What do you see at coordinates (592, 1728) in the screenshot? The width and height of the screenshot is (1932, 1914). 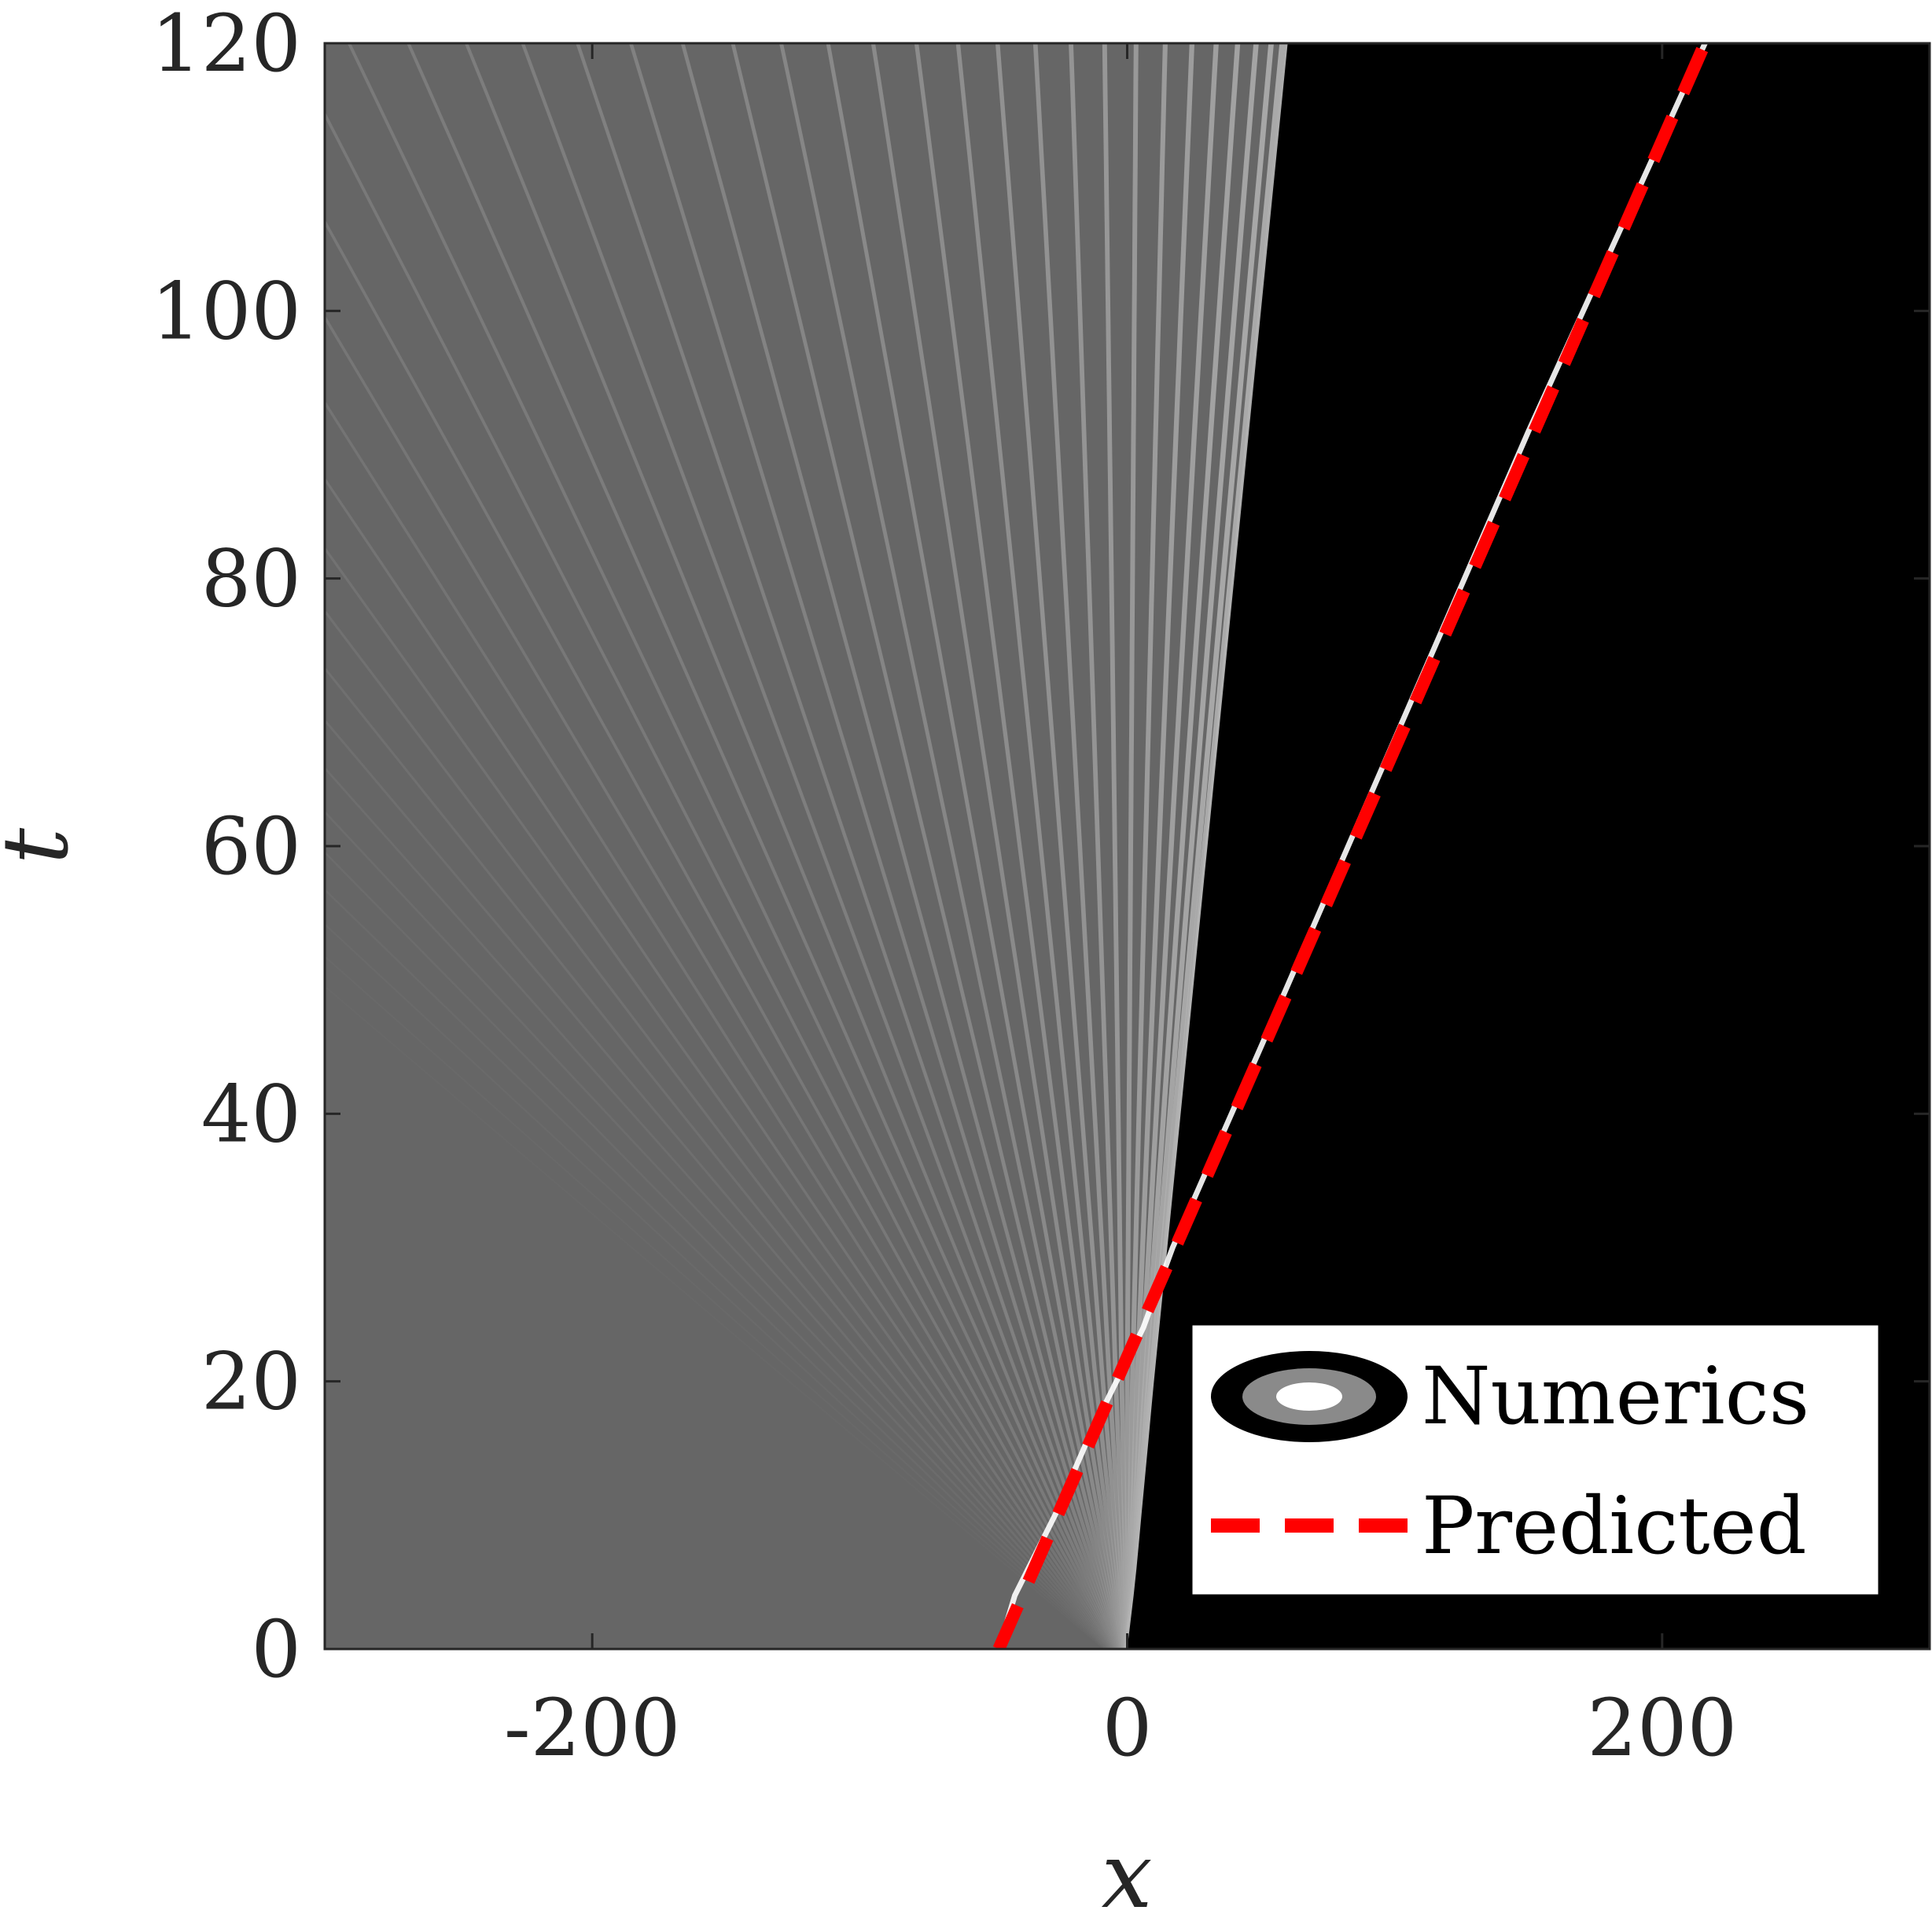 I see `x-tick-label: -200` at bounding box center [592, 1728].